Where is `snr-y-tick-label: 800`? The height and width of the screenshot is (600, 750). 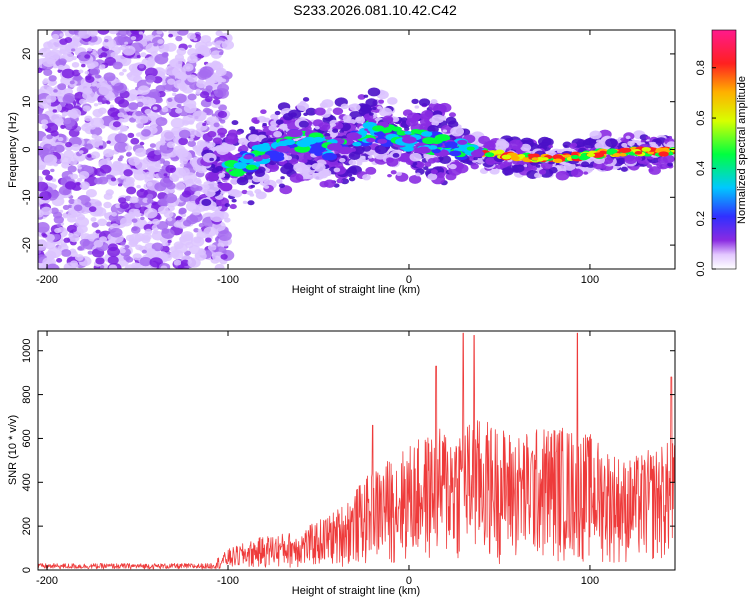 snr-y-tick-label: 800 is located at coordinates (27, 394).